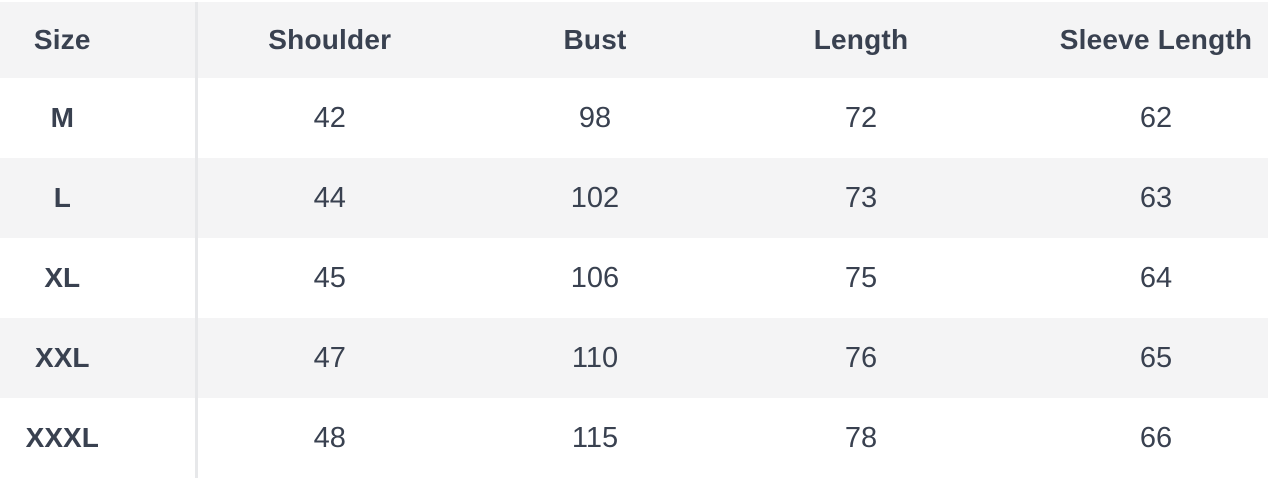  Describe the element at coordinates (329, 277) in the screenshot. I see `value-cell-shoulder: 45` at that location.